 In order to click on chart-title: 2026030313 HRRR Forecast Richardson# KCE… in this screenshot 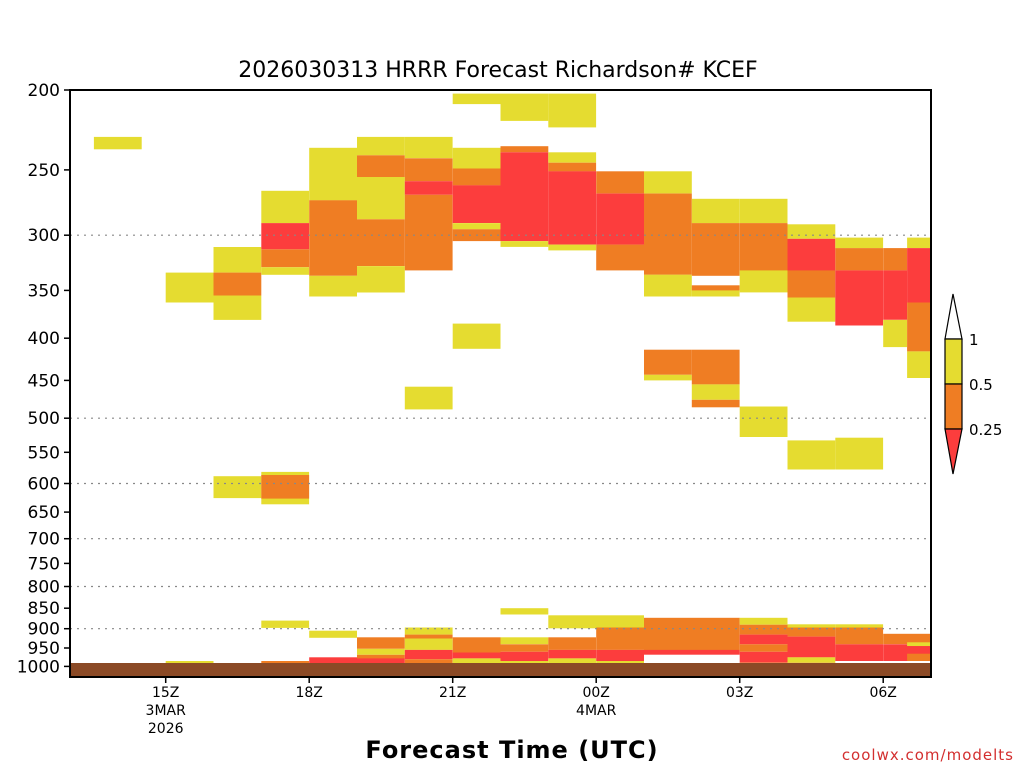, I will do `click(497, 70)`.